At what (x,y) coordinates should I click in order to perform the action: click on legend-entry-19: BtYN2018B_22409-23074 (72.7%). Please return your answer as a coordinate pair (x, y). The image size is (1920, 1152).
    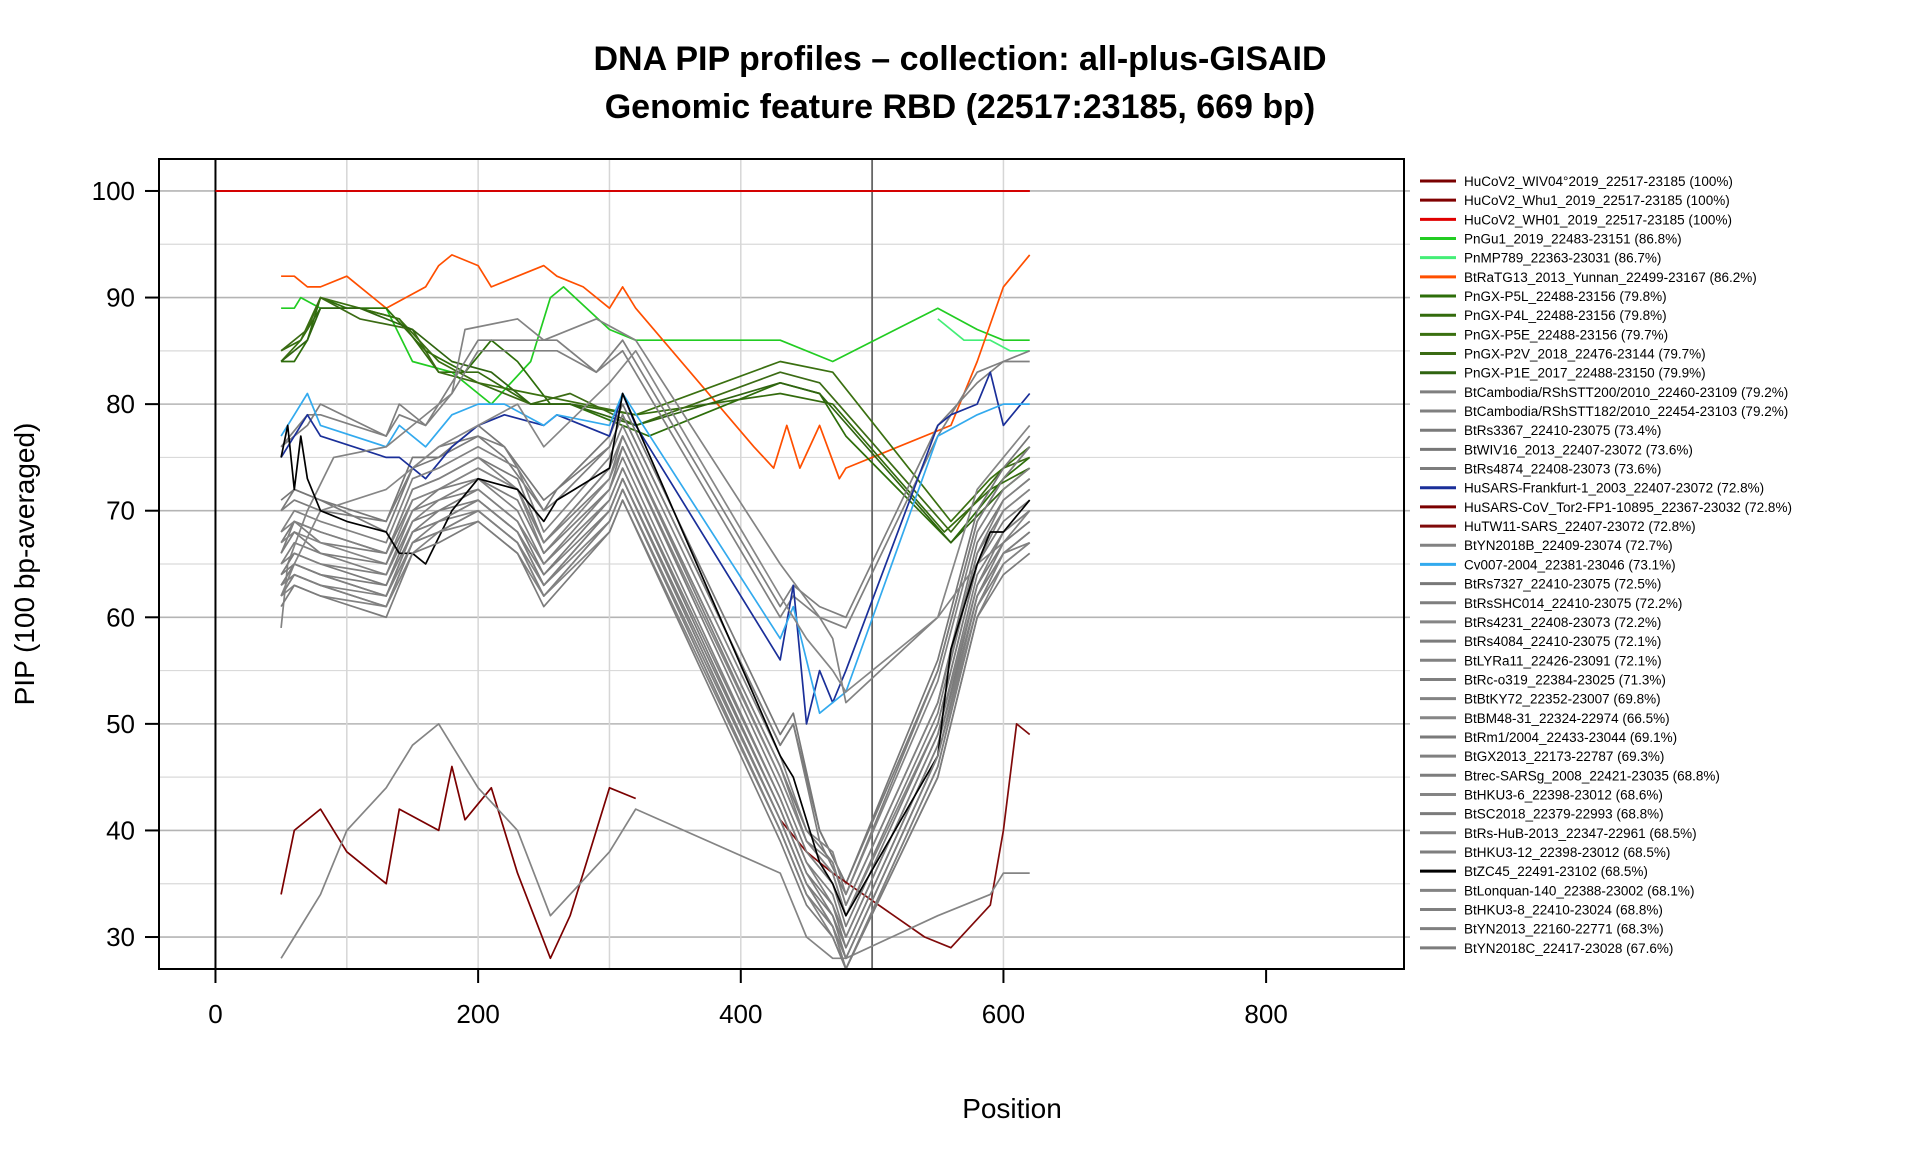
    Looking at the image, I should click on (1568, 545).